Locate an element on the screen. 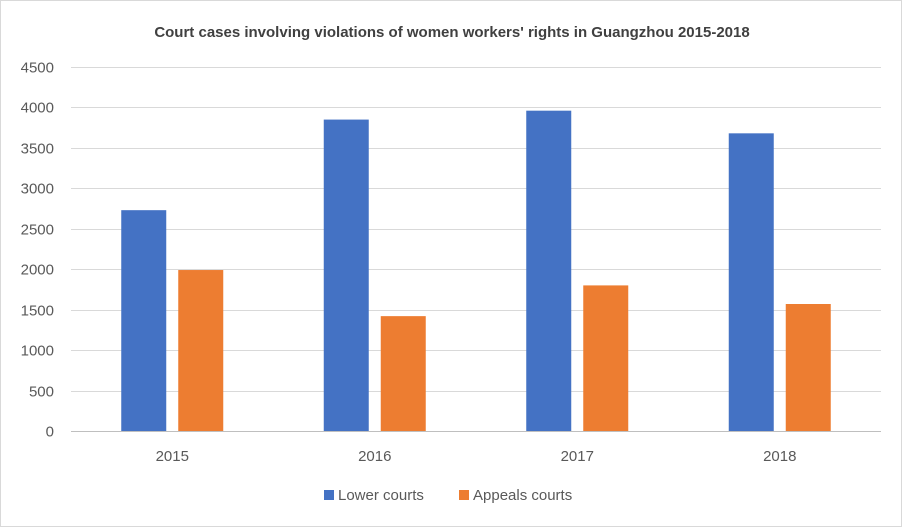  y-tick-label: 0 is located at coordinates (50, 432).